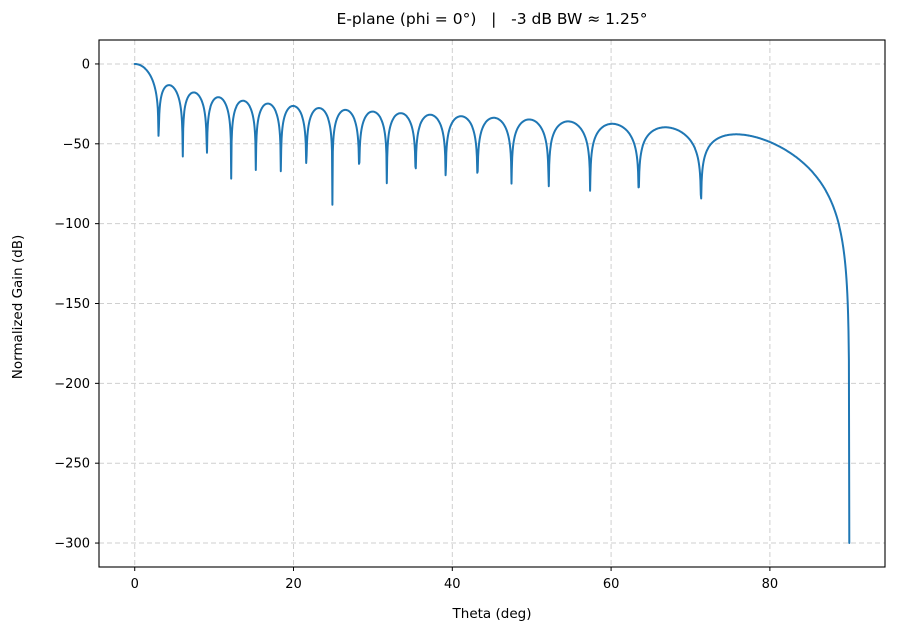  Describe the element at coordinates (76, 144) in the screenshot. I see `svg-text: −50` at that location.